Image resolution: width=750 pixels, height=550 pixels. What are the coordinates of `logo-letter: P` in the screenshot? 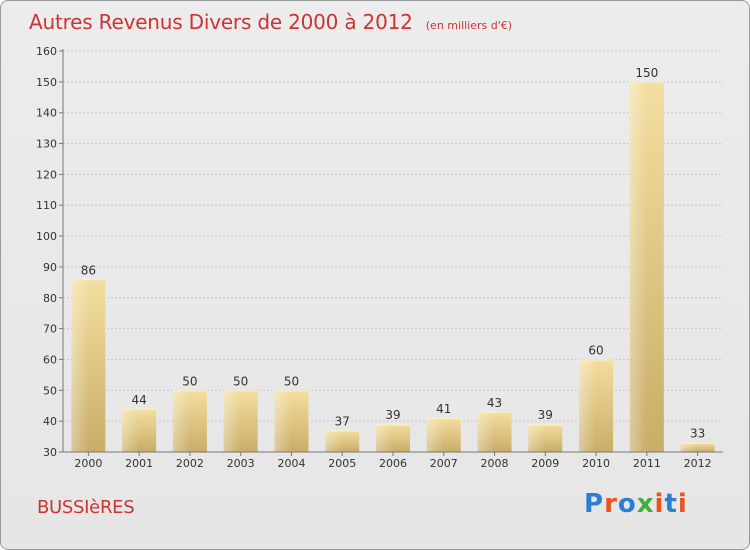 It's located at (594, 504).